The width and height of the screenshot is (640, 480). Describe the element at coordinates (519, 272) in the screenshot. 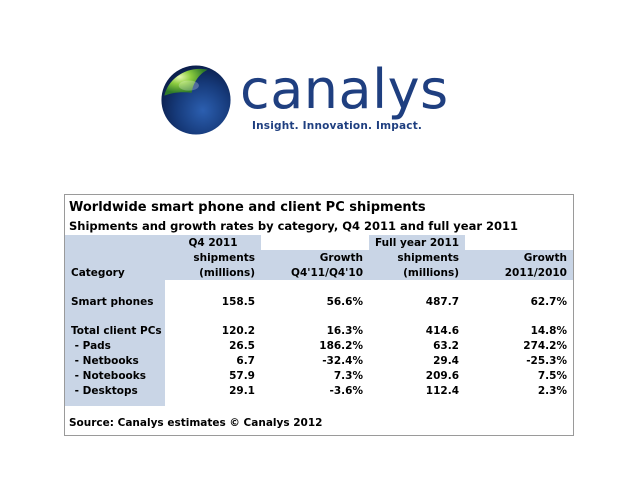

I see `header-fy-growth-line2: 2011/2010` at that location.